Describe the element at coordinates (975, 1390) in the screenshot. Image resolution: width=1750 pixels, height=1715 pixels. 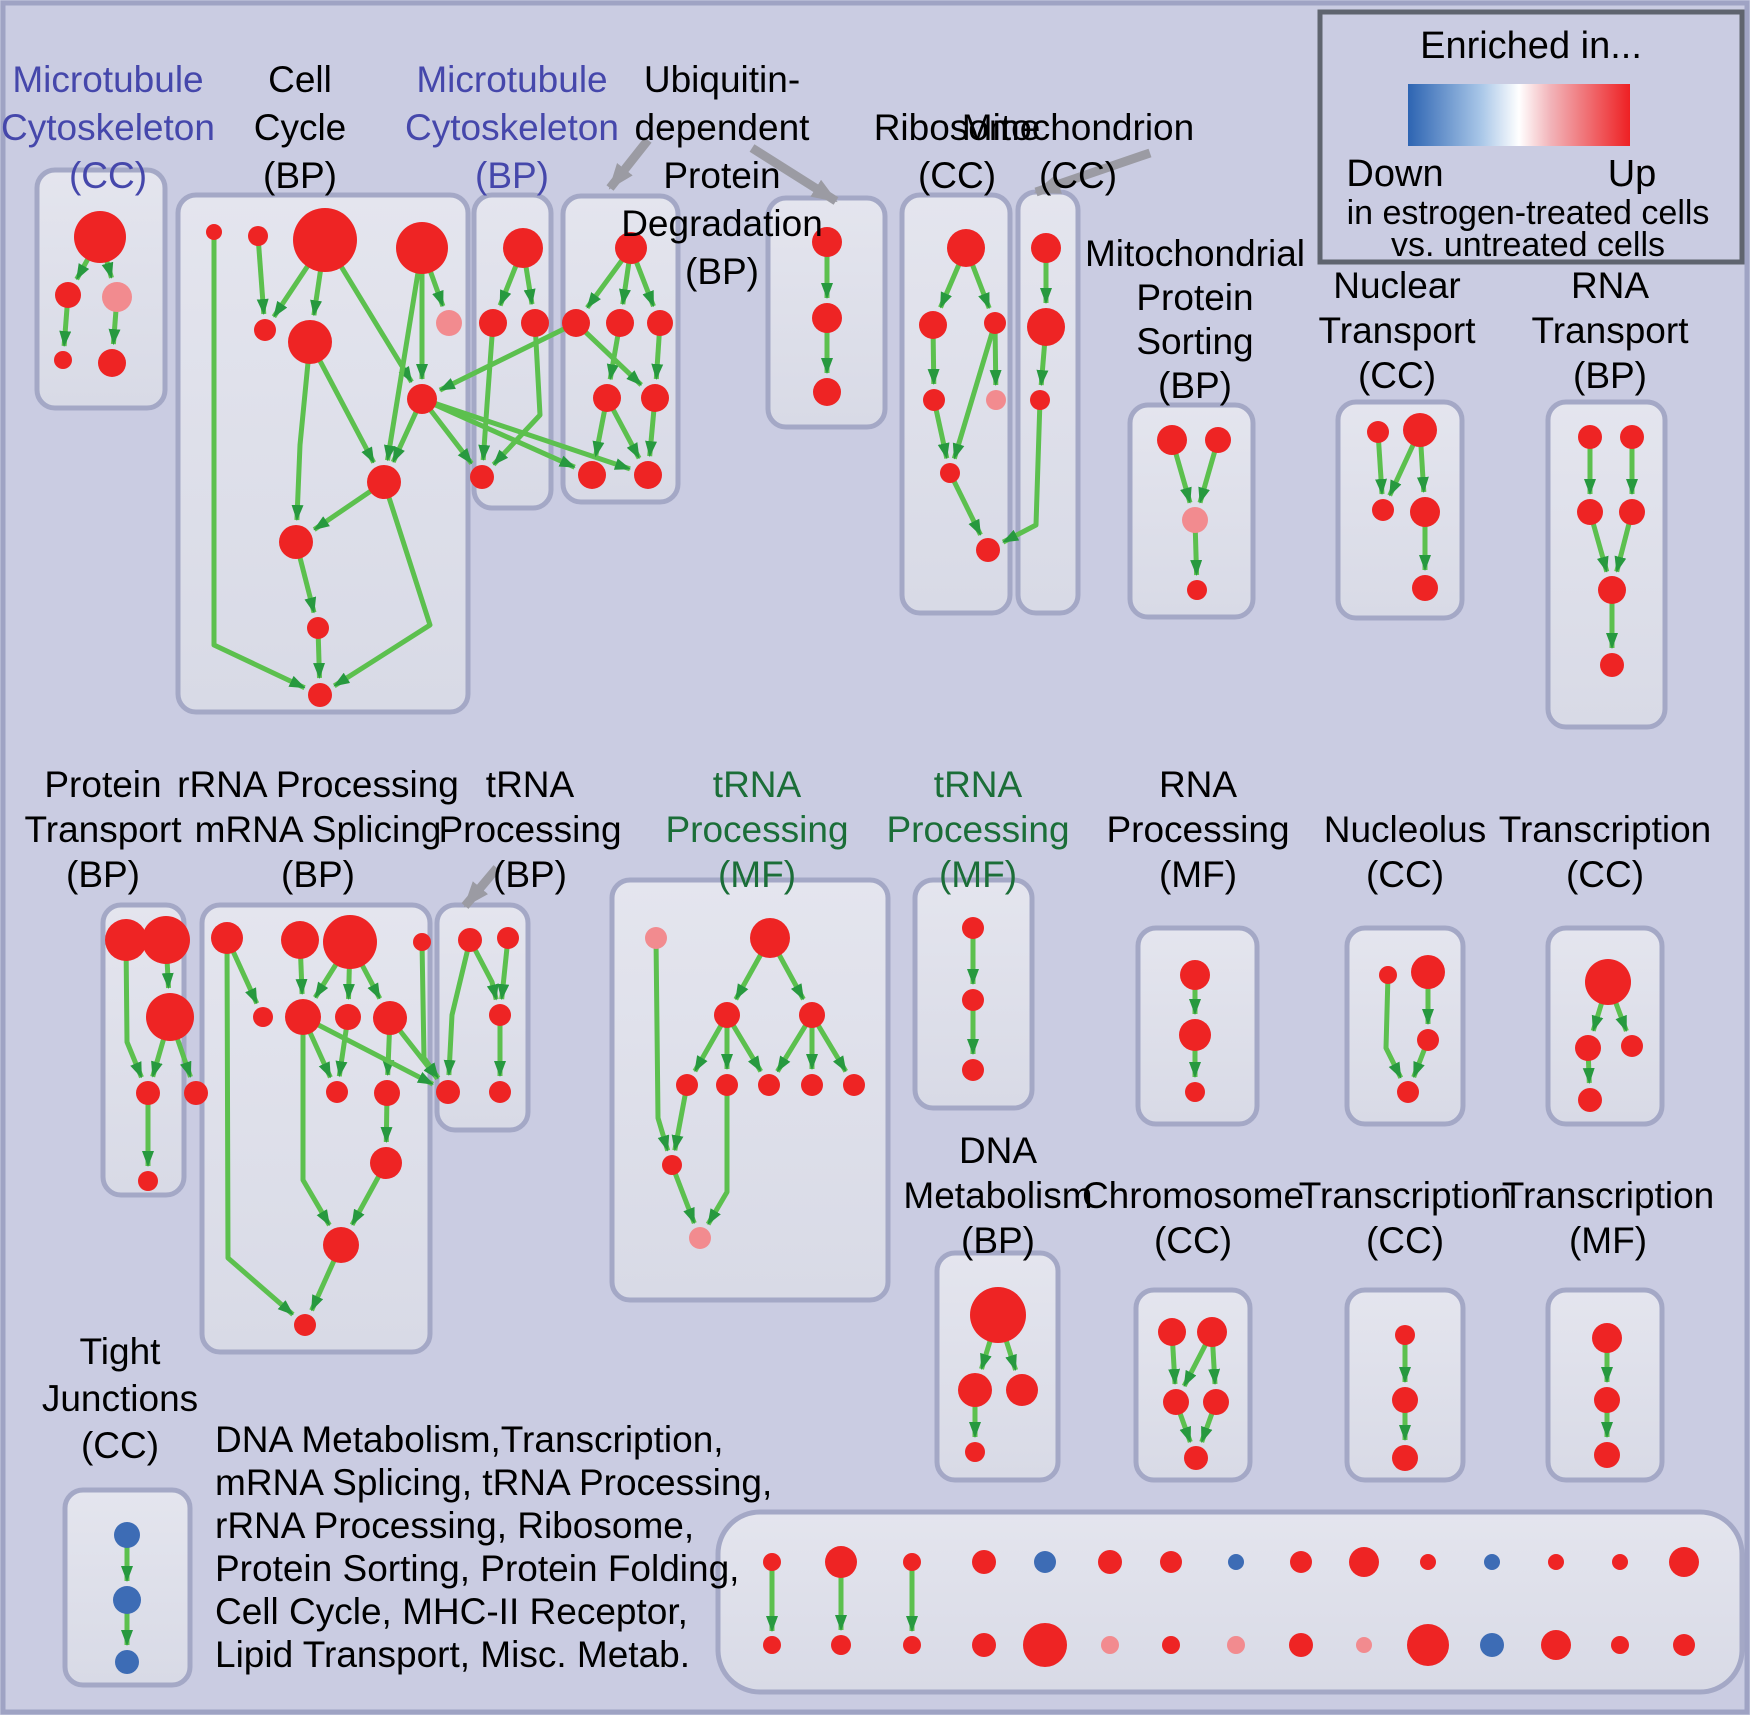
I see `go-term-node-dm2` at that location.